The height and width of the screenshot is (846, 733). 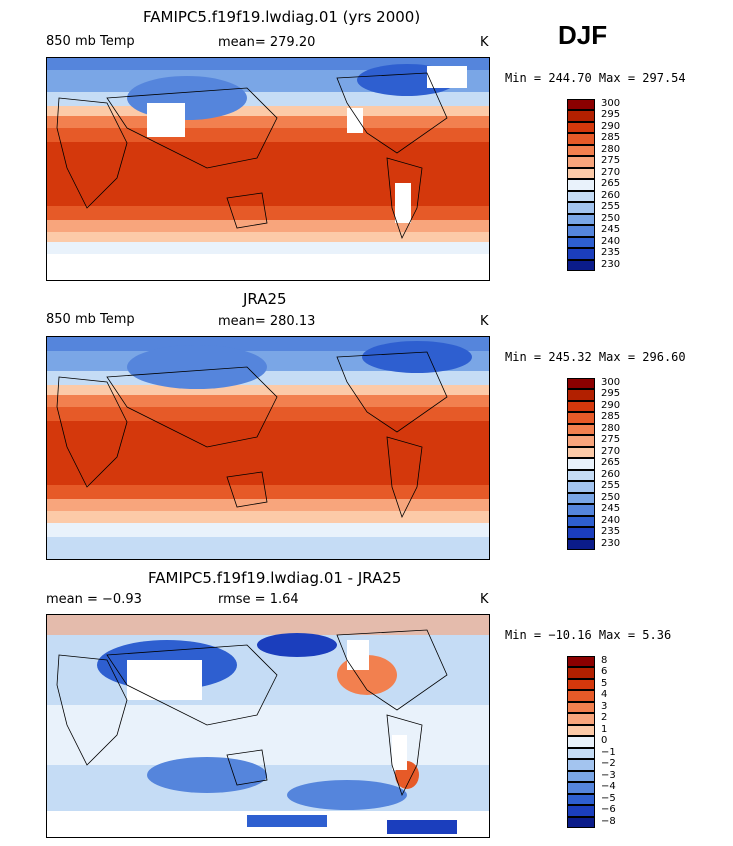 I want to click on colorbar-label: 5, so click(x=604, y=683).